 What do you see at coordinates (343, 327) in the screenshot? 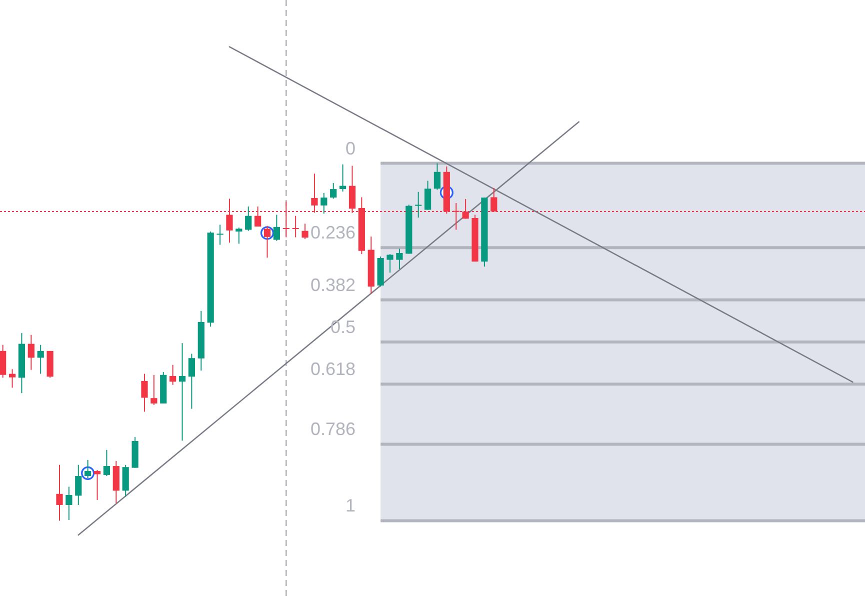
I see `annotation: 0.5` at bounding box center [343, 327].